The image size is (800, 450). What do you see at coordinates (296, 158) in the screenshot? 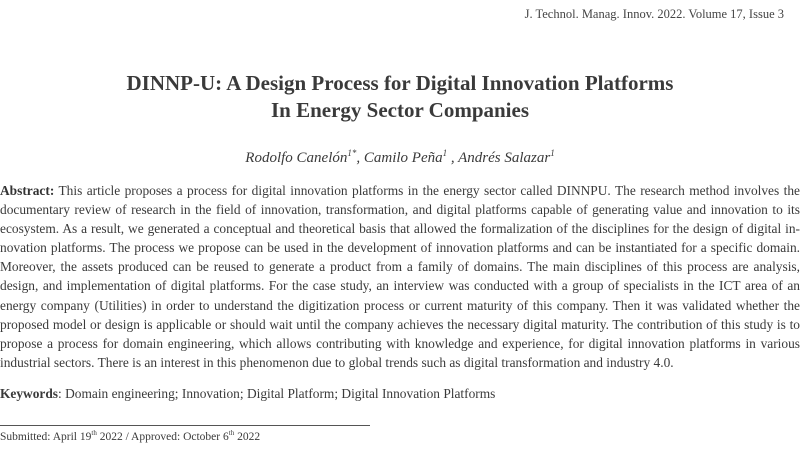
I see `author-name: Rodolfo Canelón` at bounding box center [296, 158].